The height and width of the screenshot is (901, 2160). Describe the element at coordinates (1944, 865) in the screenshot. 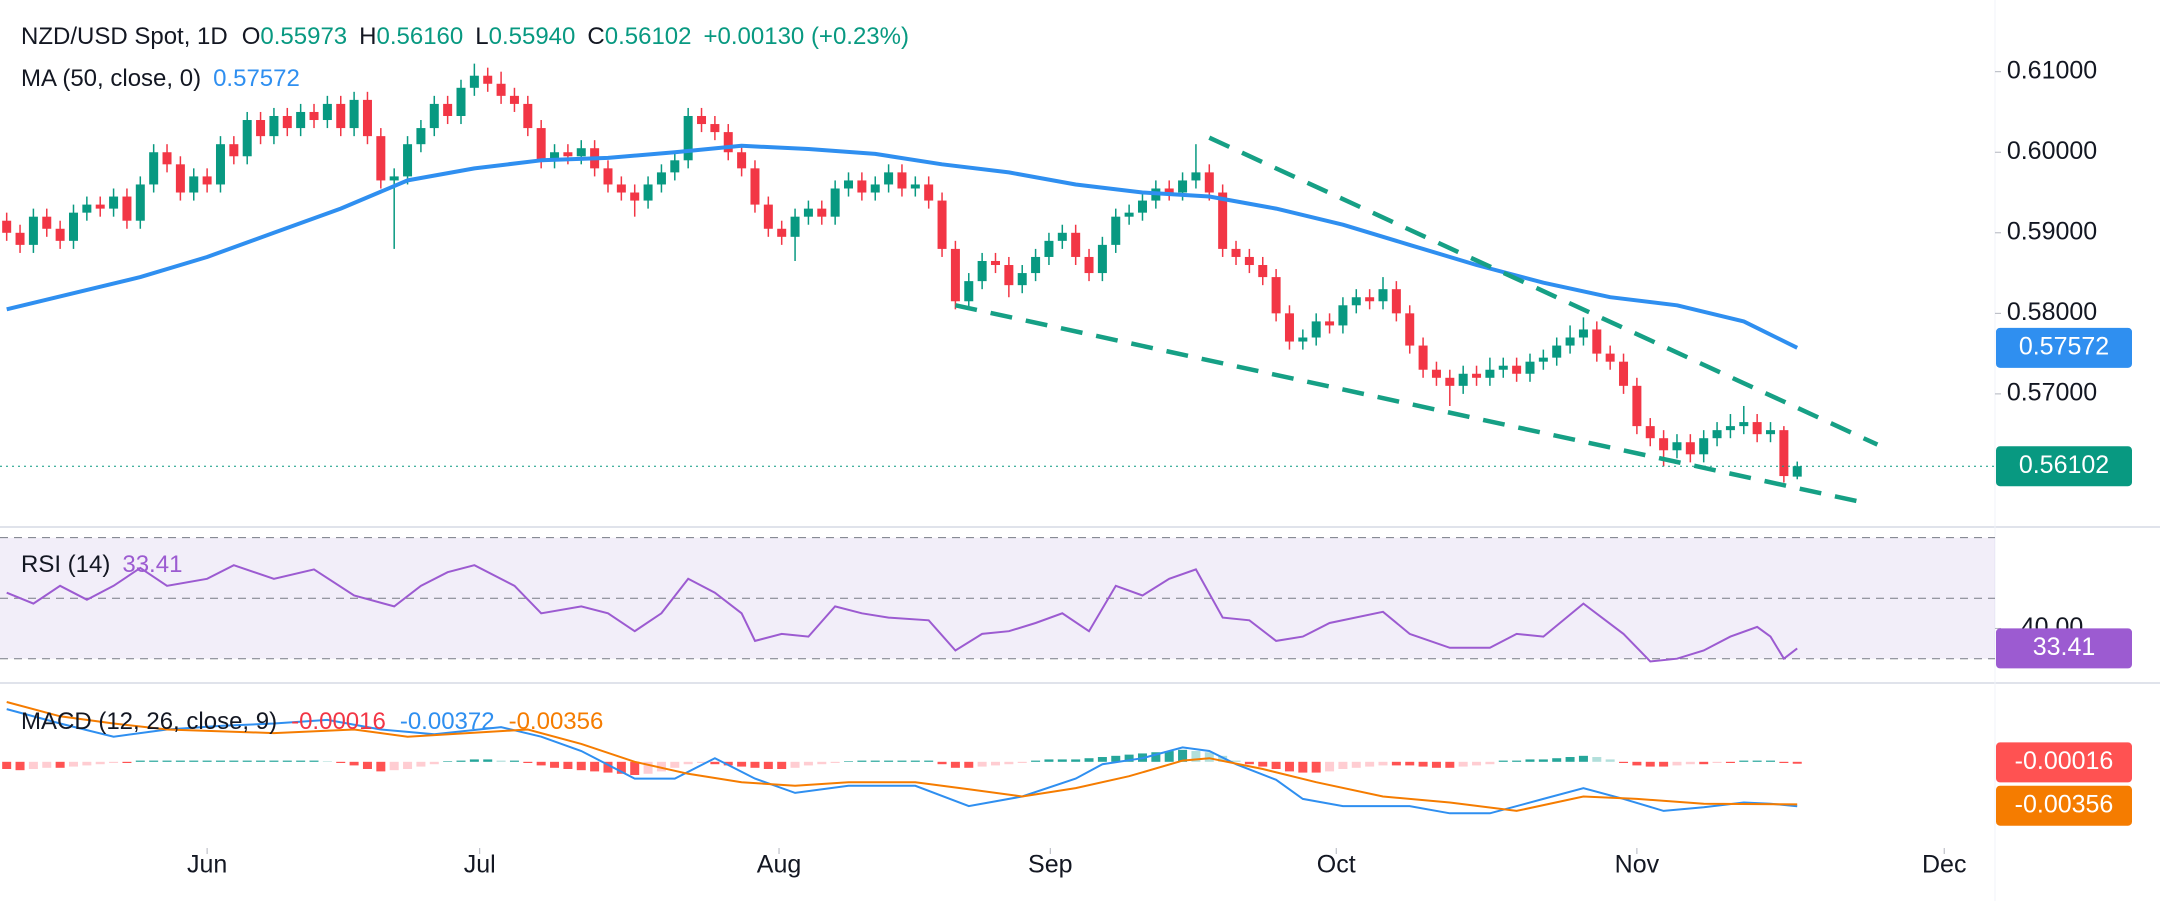

I see `x-tick-label: Dec` at that location.